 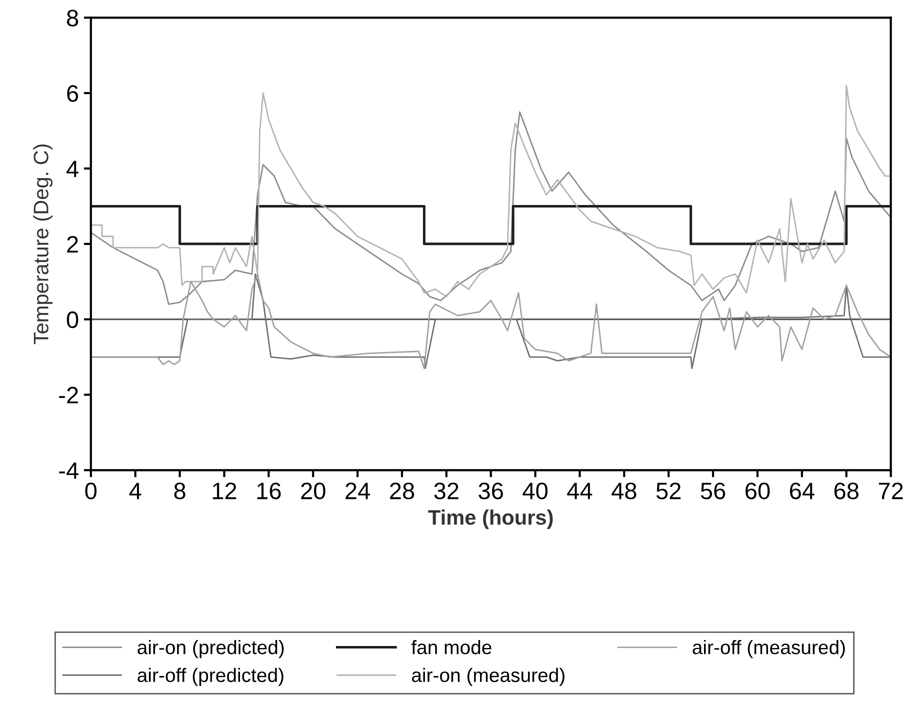 What do you see at coordinates (135, 491) in the screenshot?
I see `x-tick-label: 4` at bounding box center [135, 491].